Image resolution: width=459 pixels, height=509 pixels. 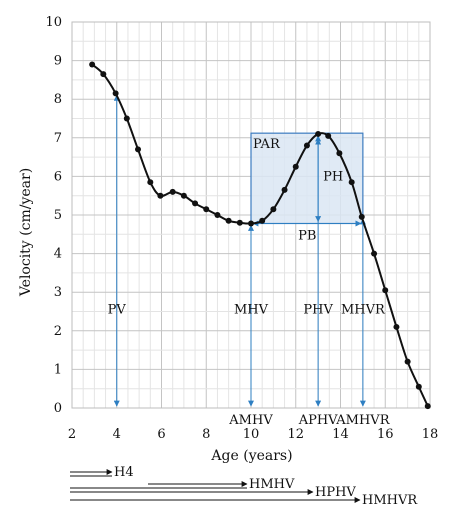 What do you see at coordinates (72, 434) in the screenshot?
I see `x-tick-label: 2` at bounding box center [72, 434].